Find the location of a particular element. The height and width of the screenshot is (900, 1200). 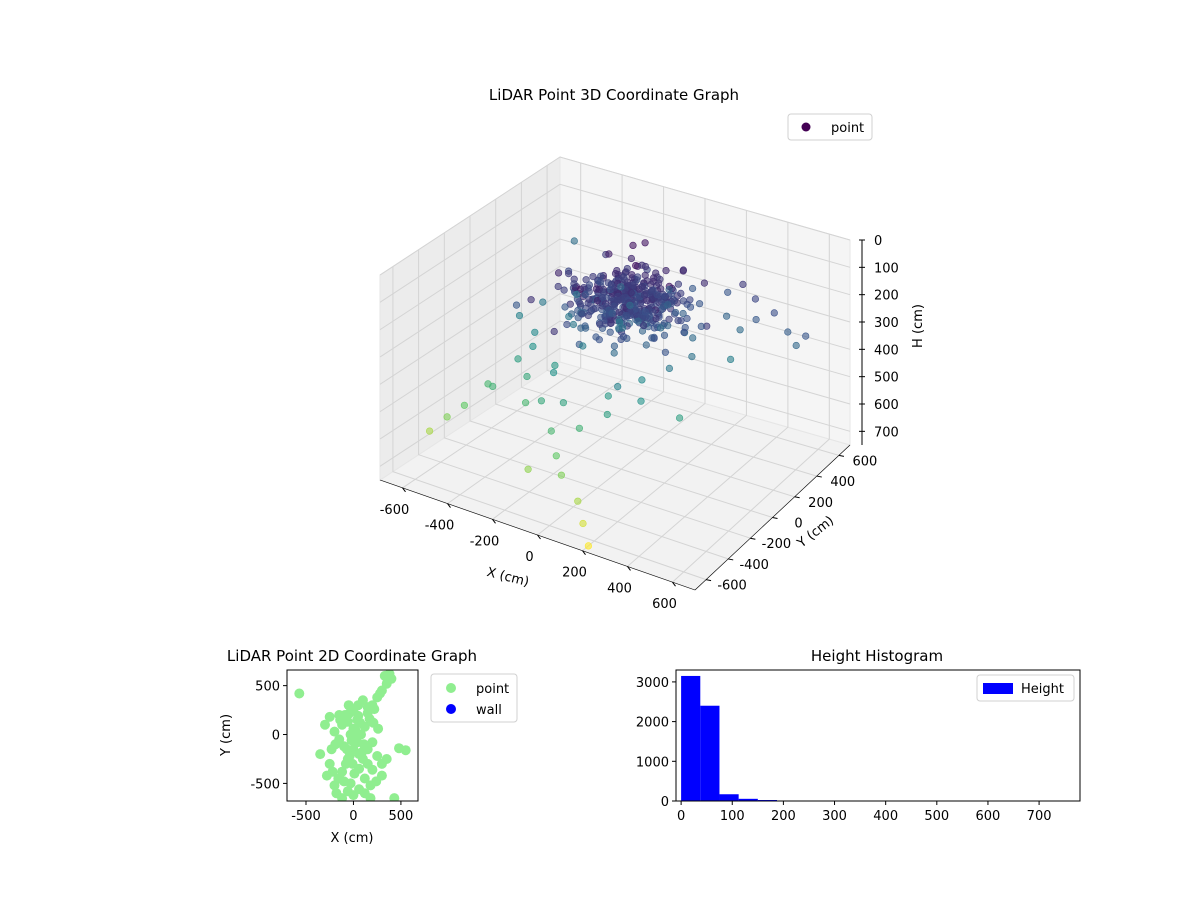

tick-label-y: 600 is located at coordinates (864, 461).